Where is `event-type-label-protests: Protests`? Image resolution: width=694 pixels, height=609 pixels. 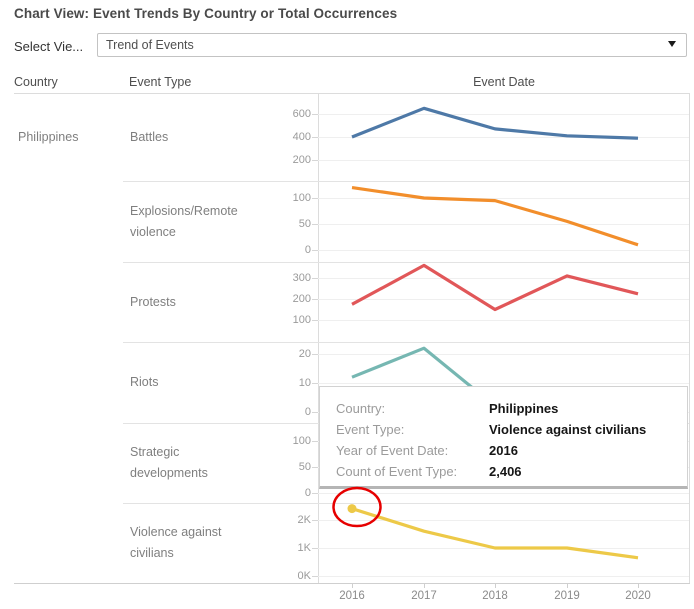
event-type-label-protests: Protests is located at coordinates (153, 301).